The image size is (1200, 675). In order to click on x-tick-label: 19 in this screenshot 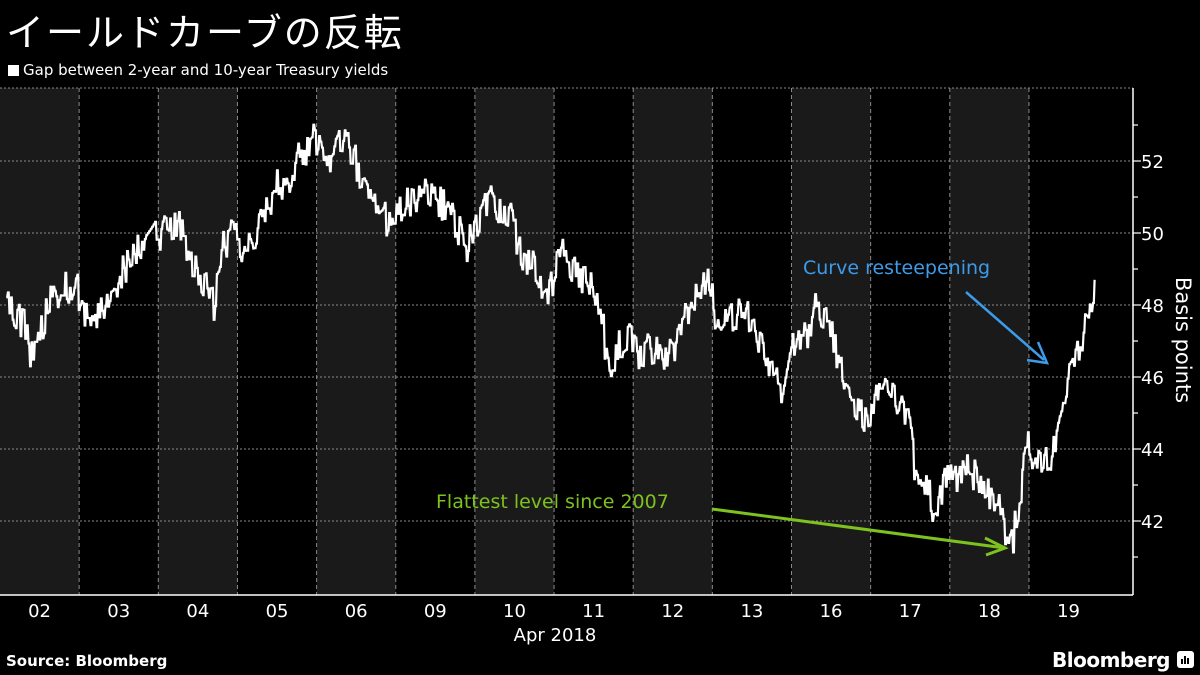, I will do `click(1068, 611)`.